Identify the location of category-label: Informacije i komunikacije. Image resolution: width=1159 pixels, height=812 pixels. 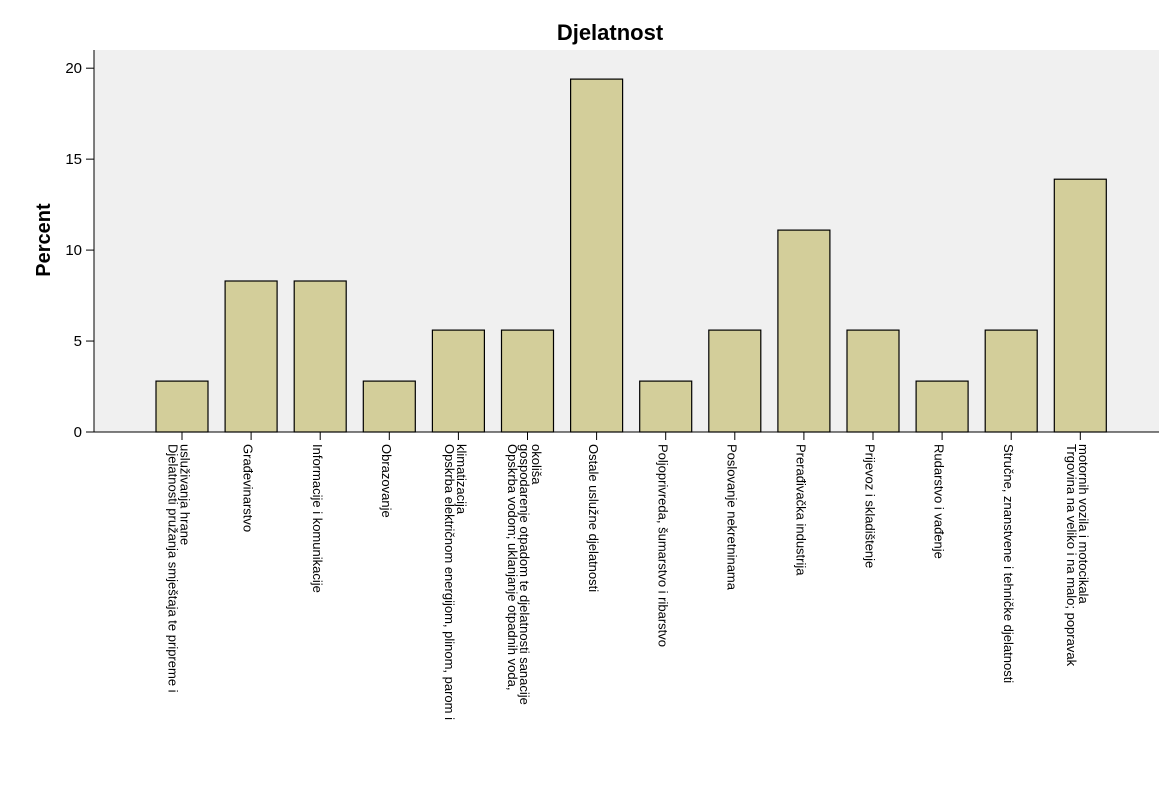
(317, 518).